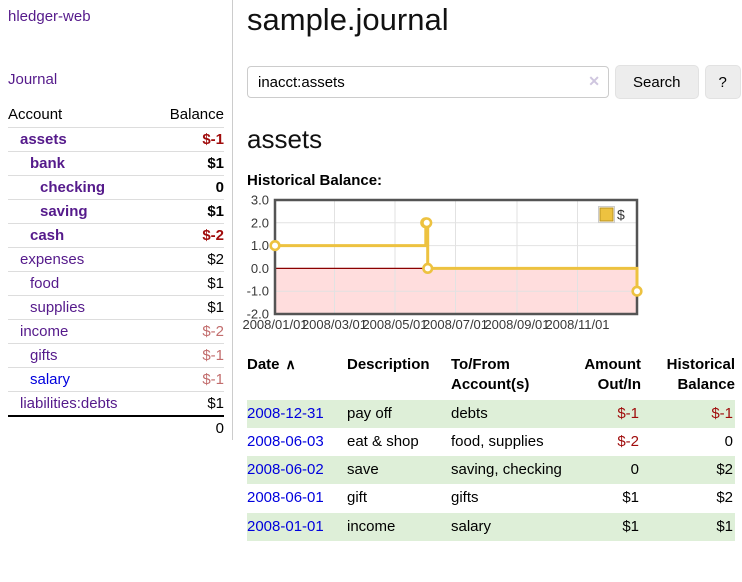 Image resolution: width=742 pixels, height=582 pixels. I want to click on register-row: 2008-06-03 eat & shop food, supplies $-2 0, so click(491, 442).